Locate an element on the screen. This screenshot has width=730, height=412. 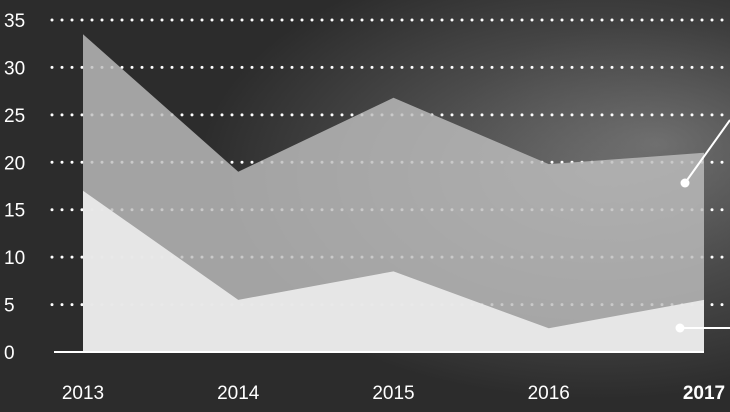
x-tick-label-2016: 2016 is located at coordinates (549, 393).